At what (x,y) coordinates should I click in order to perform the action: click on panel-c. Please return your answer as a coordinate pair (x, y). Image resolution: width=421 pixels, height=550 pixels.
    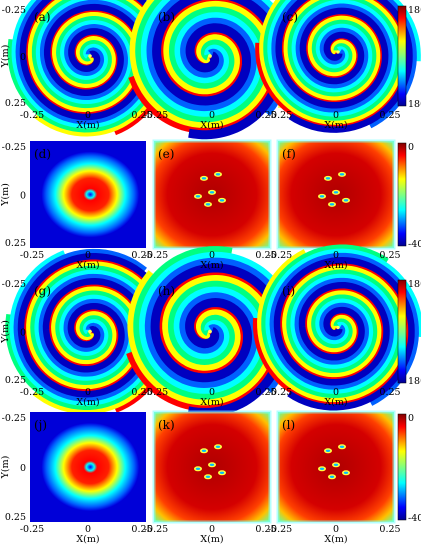
    Looking at the image, I should click on (338, 66).